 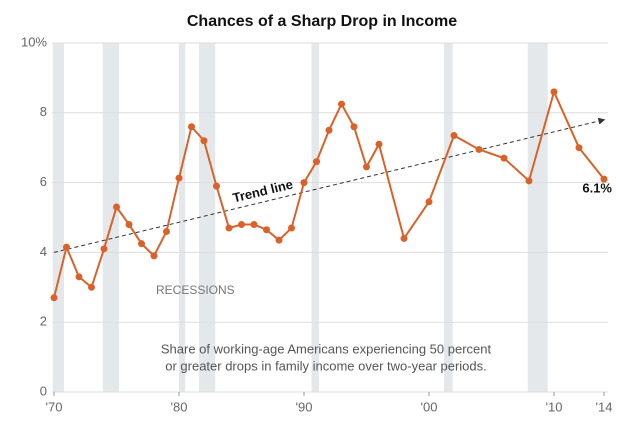 I want to click on y-tick-label: 0, so click(x=43, y=390).